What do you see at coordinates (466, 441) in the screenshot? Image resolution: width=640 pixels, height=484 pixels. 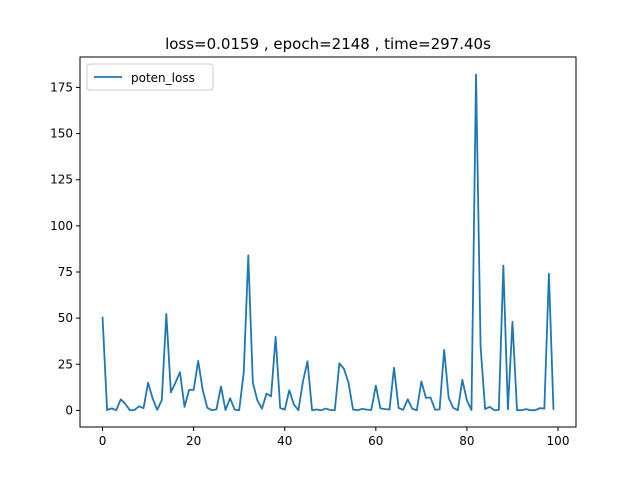 I see `x-tick-label: 80` at bounding box center [466, 441].